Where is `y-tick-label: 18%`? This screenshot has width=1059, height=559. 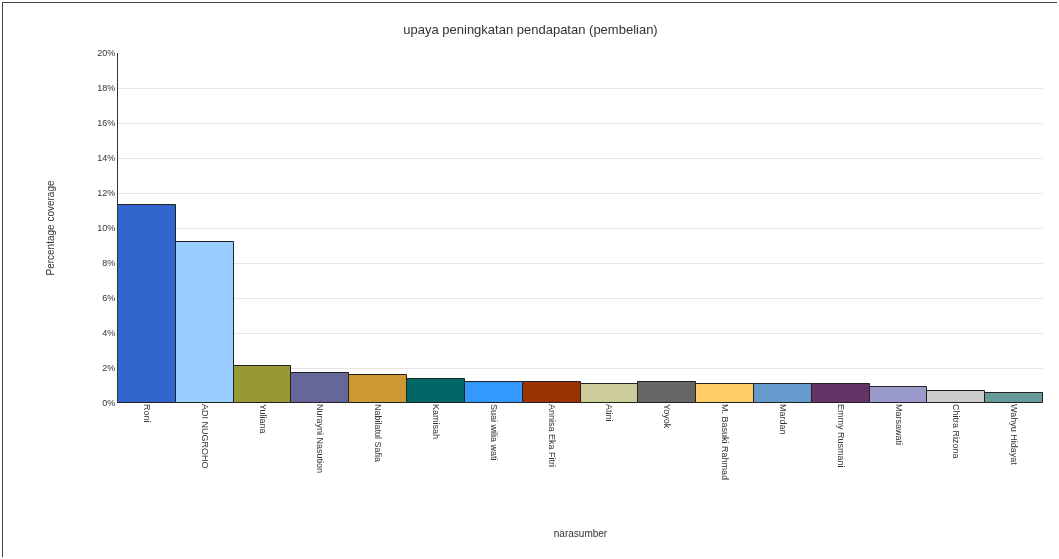
y-tick-label: 18% is located at coordinates (106, 88).